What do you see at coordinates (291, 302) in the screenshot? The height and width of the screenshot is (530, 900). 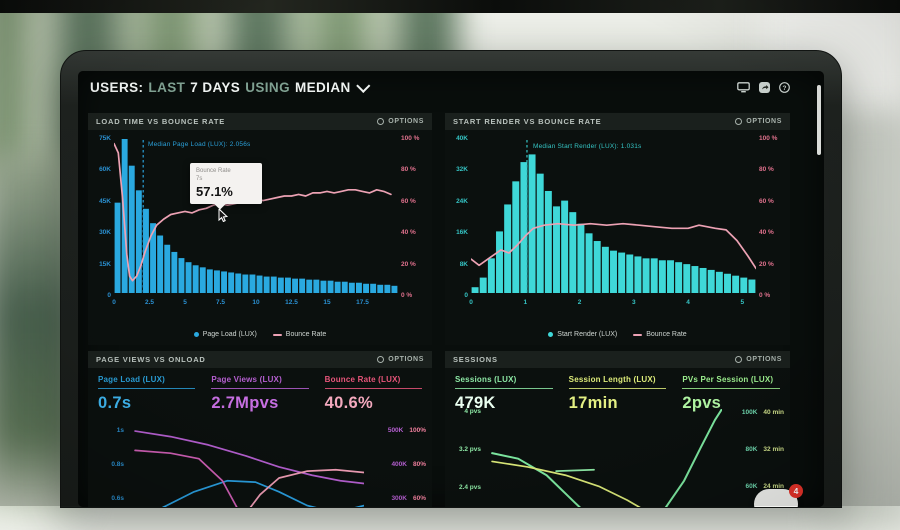 I see `x-tick-label: 12.5` at bounding box center [291, 302].